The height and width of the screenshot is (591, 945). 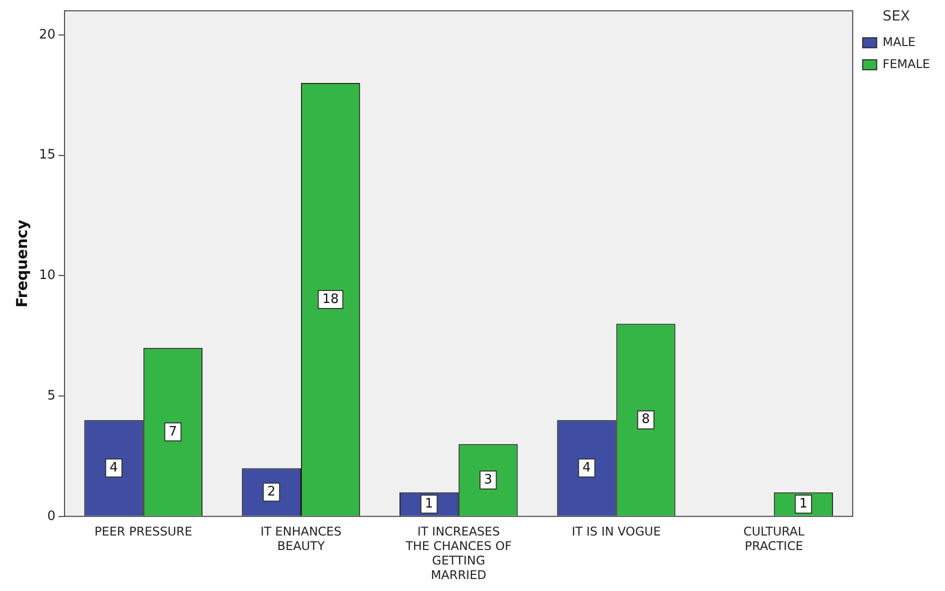 What do you see at coordinates (458, 553) in the screenshot?
I see `x-tick-label: IT INCREASES THE CHANCES OF GETTING MARRIED` at bounding box center [458, 553].